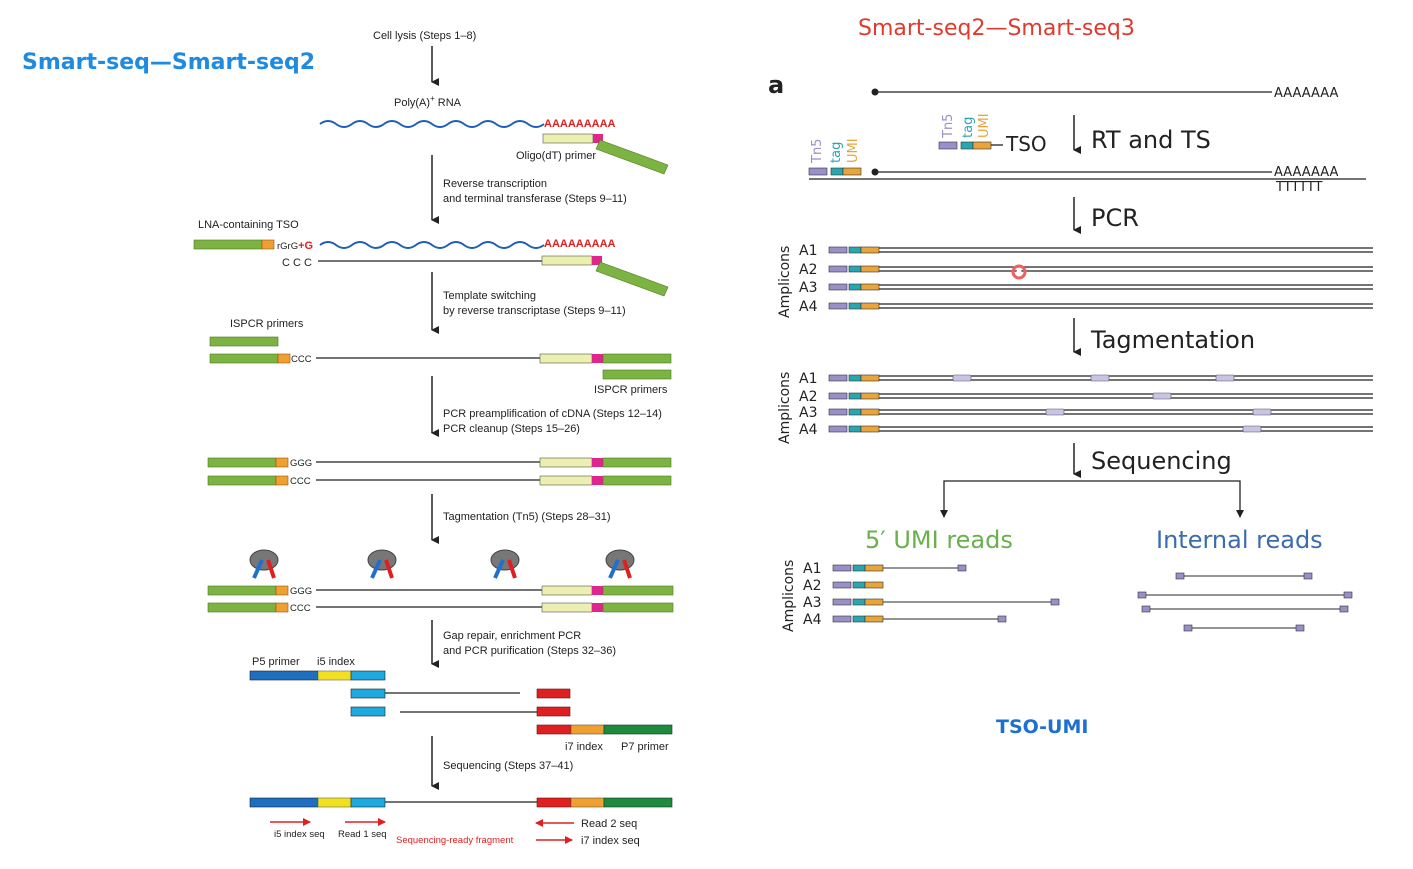 This screenshot has height=869, width=1413. I want to click on p5-primer-label: P5 primer, so click(276, 662).